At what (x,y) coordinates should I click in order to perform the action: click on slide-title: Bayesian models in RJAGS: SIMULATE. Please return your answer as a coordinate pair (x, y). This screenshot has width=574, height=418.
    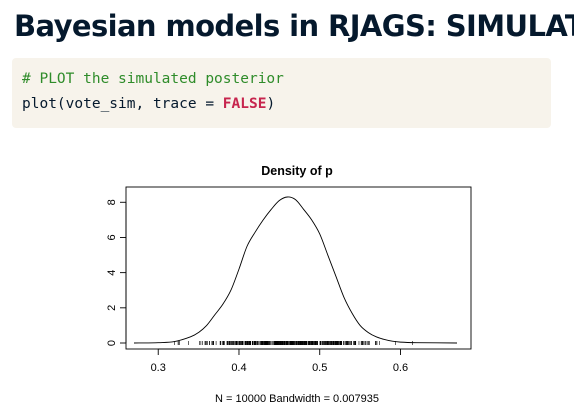
    Looking at the image, I should click on (294, 26).